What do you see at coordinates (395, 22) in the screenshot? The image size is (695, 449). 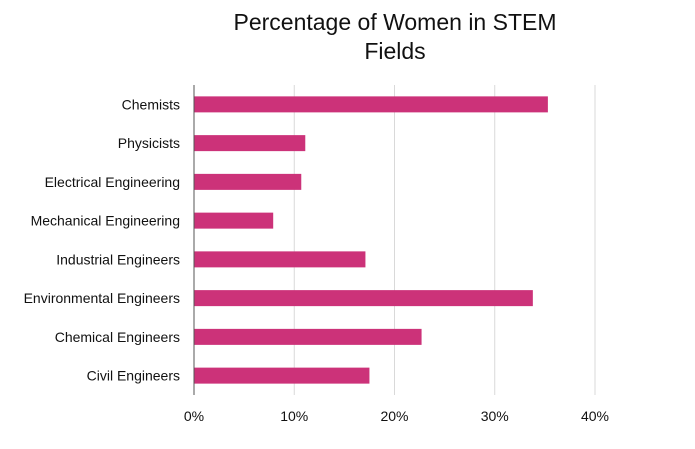 I see `chart-title-line-1: Percentage of Women in STEM` at bounding box center [395, 22].